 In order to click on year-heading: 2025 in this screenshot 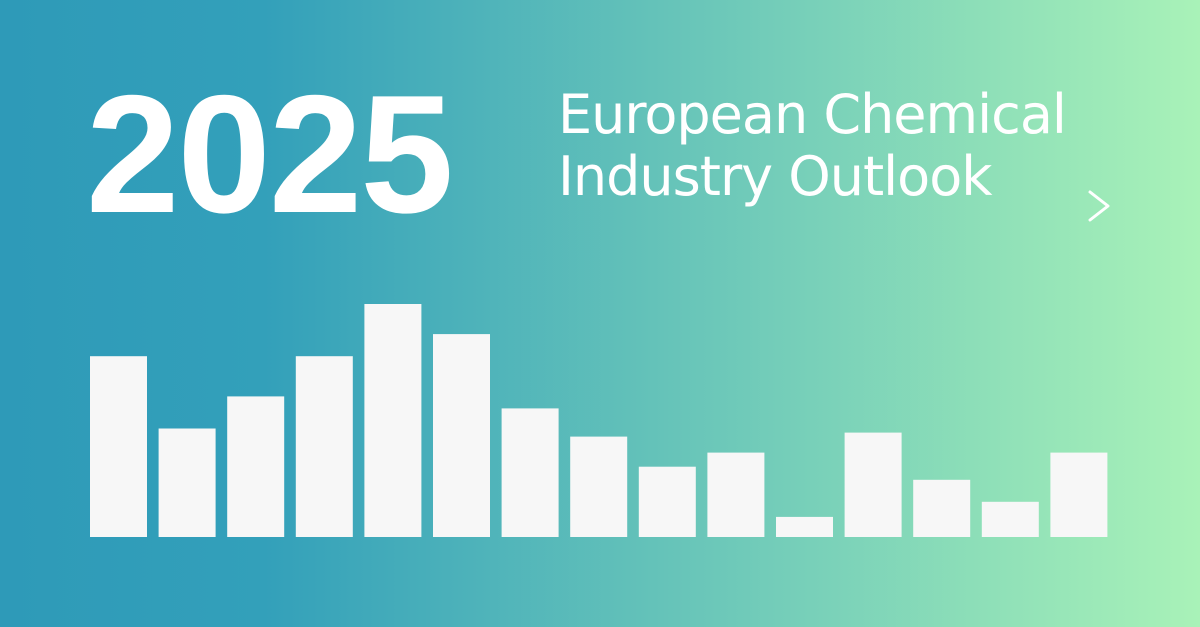, I will do `click(270, 154)`.